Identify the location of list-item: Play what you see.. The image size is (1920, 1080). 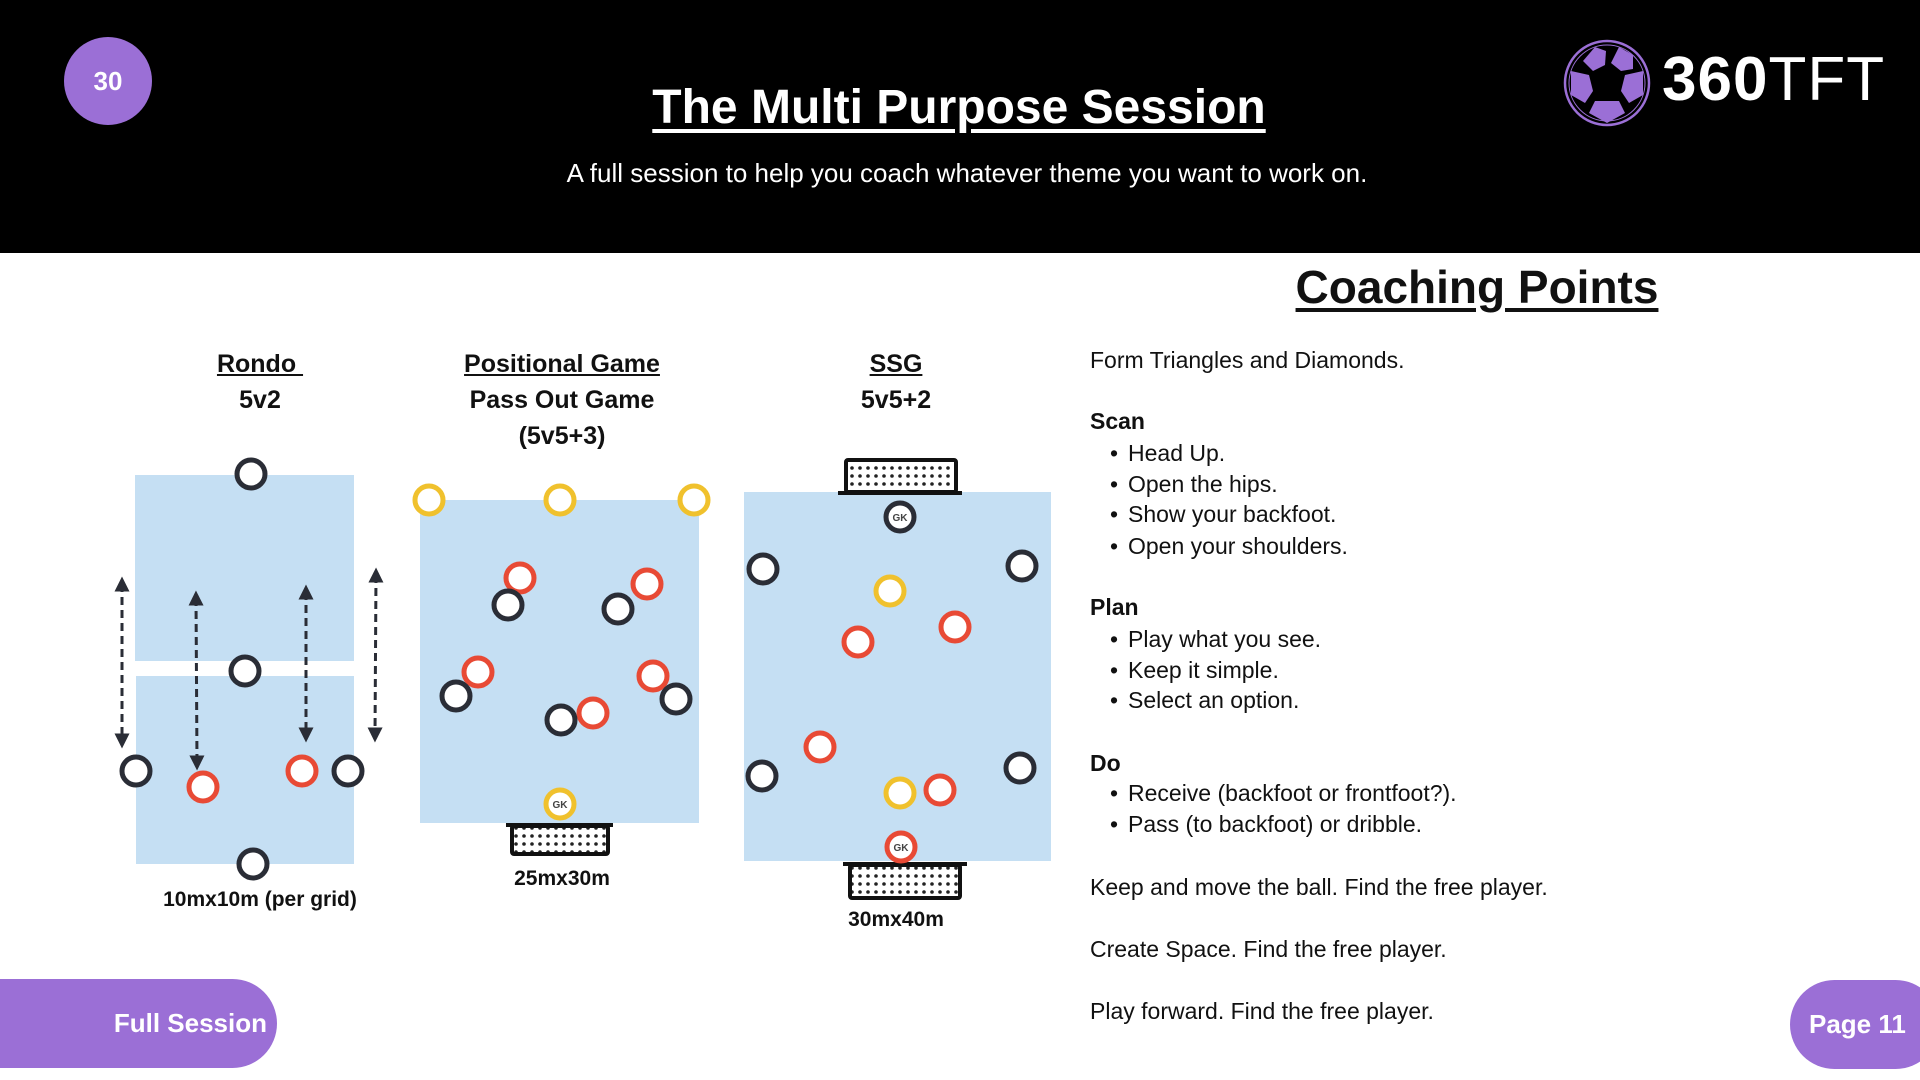
(1215, 639).